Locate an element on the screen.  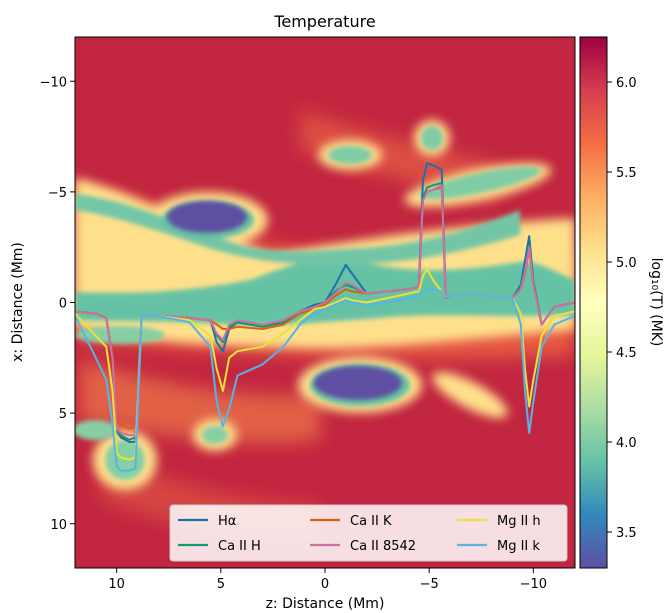
y-tick-label: 0 is located at coordinates (63, 304).